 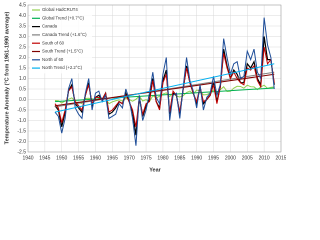 I want to click on y-tick-label: 3.5, so click(x=22, y=26).